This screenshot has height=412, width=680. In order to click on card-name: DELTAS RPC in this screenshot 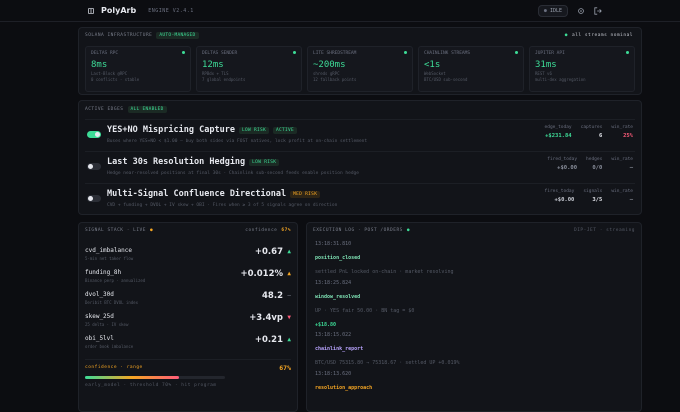, I will do `click(105, 53)`.